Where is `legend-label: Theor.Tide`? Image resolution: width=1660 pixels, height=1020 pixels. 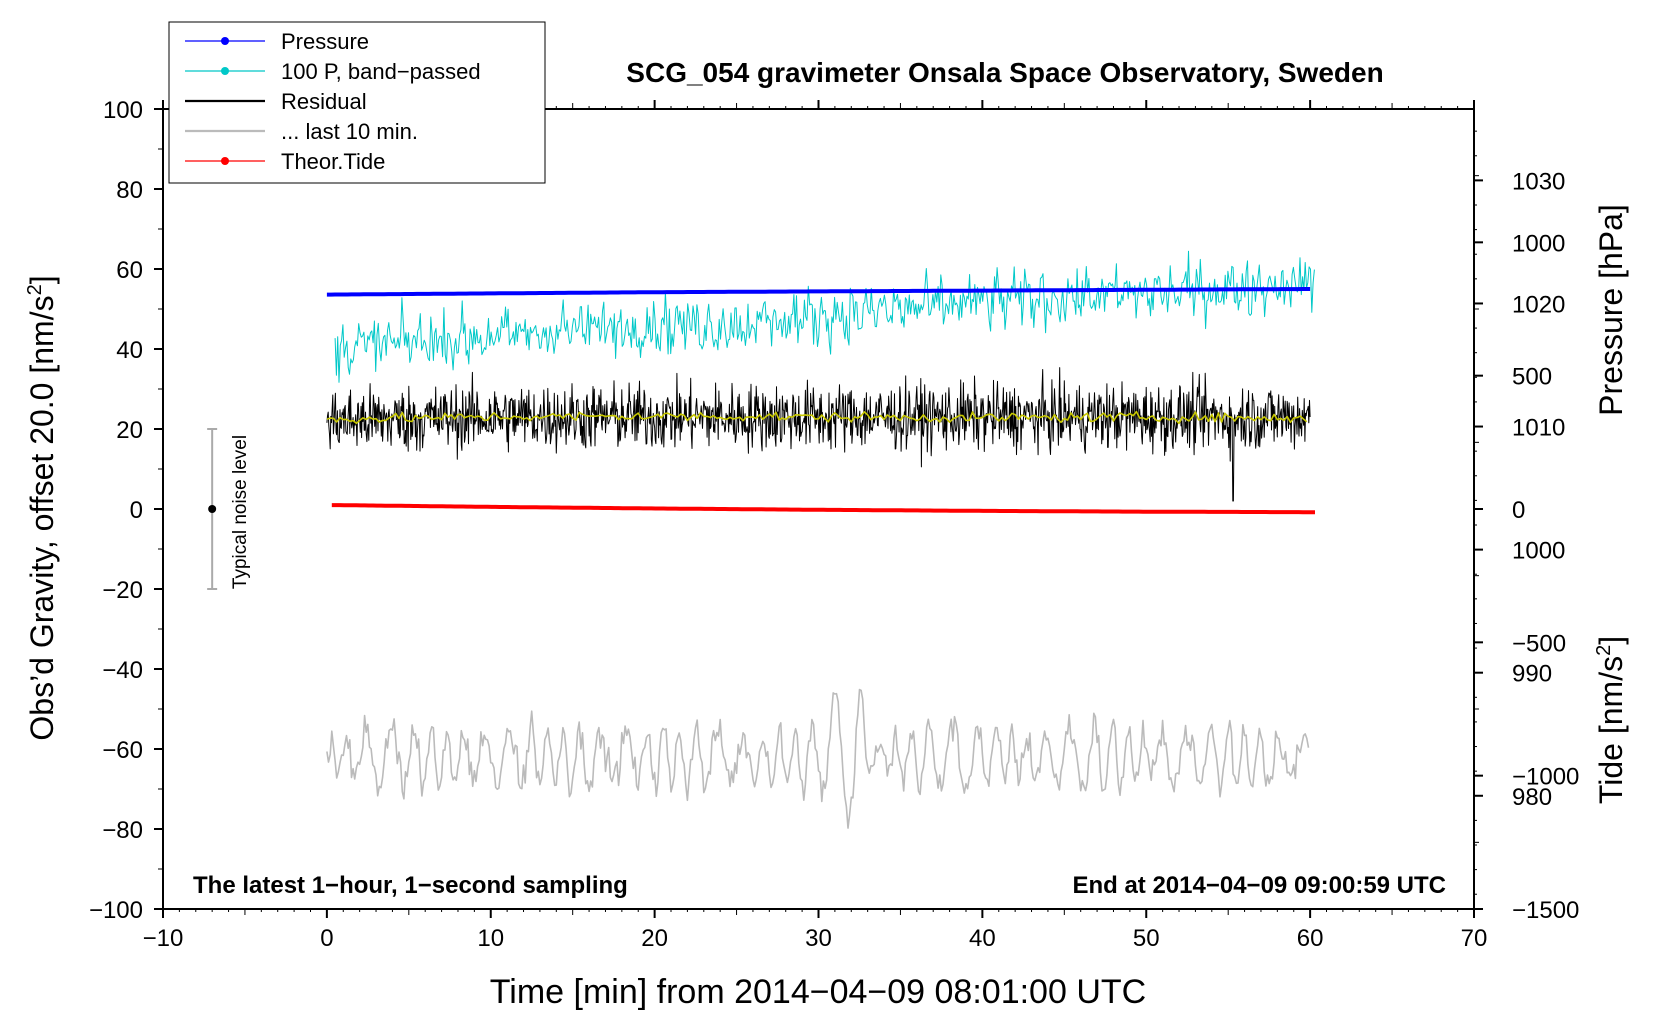 legend-label: Theor.Tide is located at coordinates (333, 161).